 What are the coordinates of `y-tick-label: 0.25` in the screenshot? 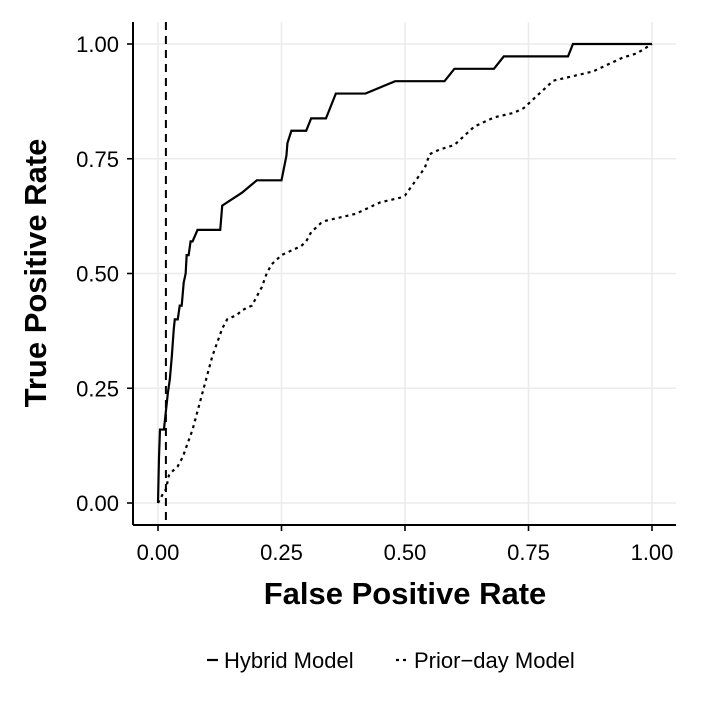 It's located at (97, 388).